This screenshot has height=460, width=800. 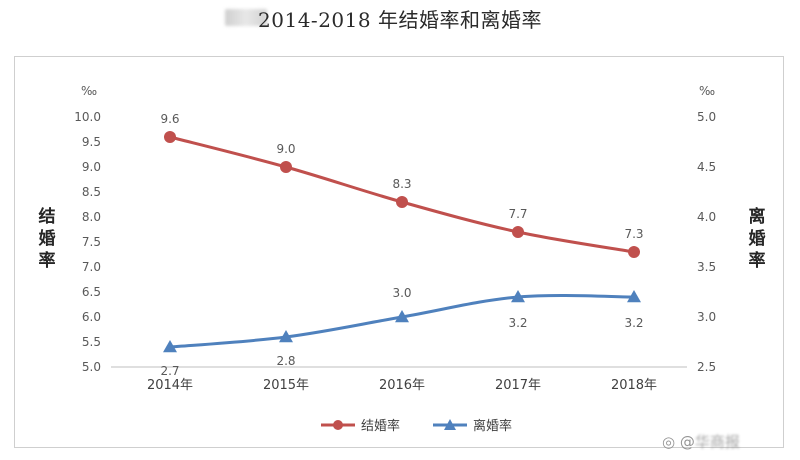 What do you see at coordinates (706, 217) in the screenshot?
I see `y-right-tick-label: 4.0` at bounding box center [706, 217].